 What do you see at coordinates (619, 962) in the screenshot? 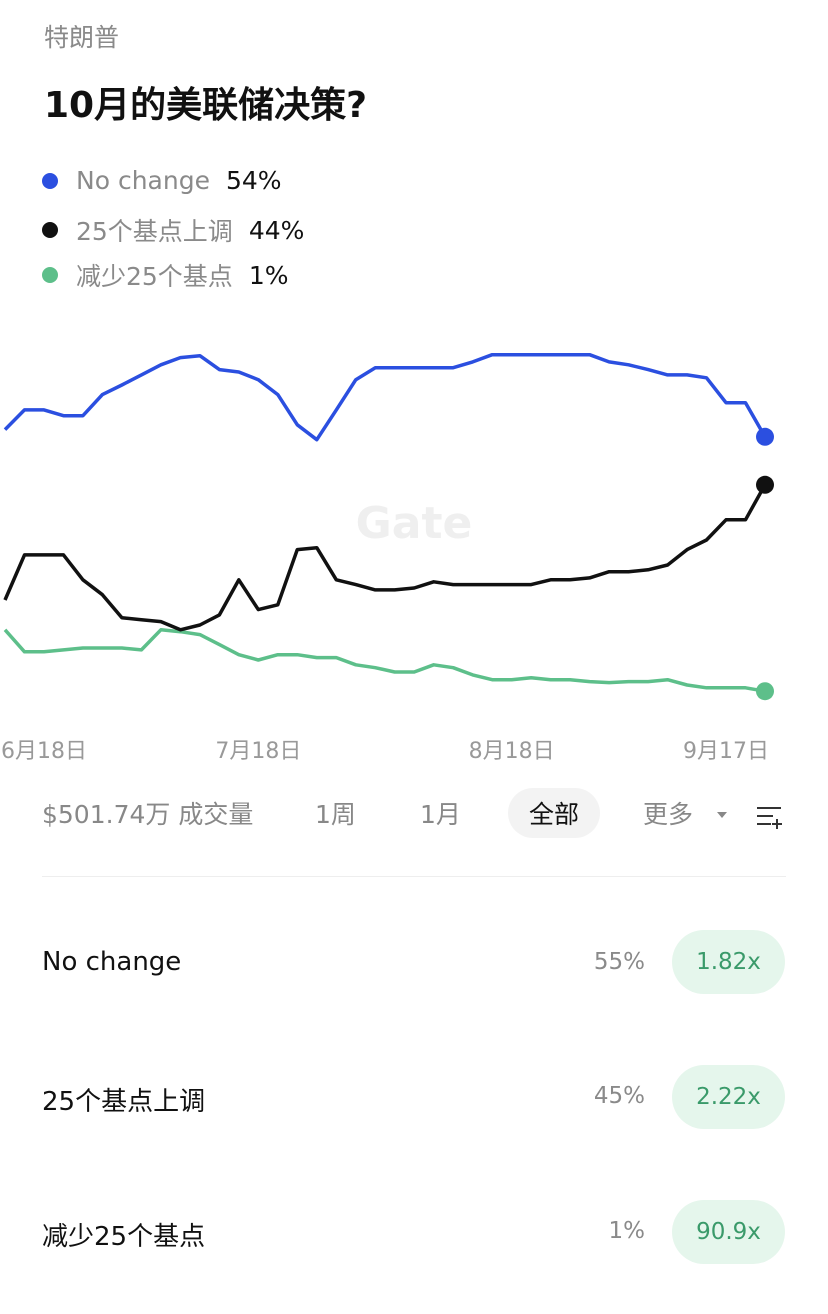
I see `outcome-probability: 55%` at bounding box center [619, 962].